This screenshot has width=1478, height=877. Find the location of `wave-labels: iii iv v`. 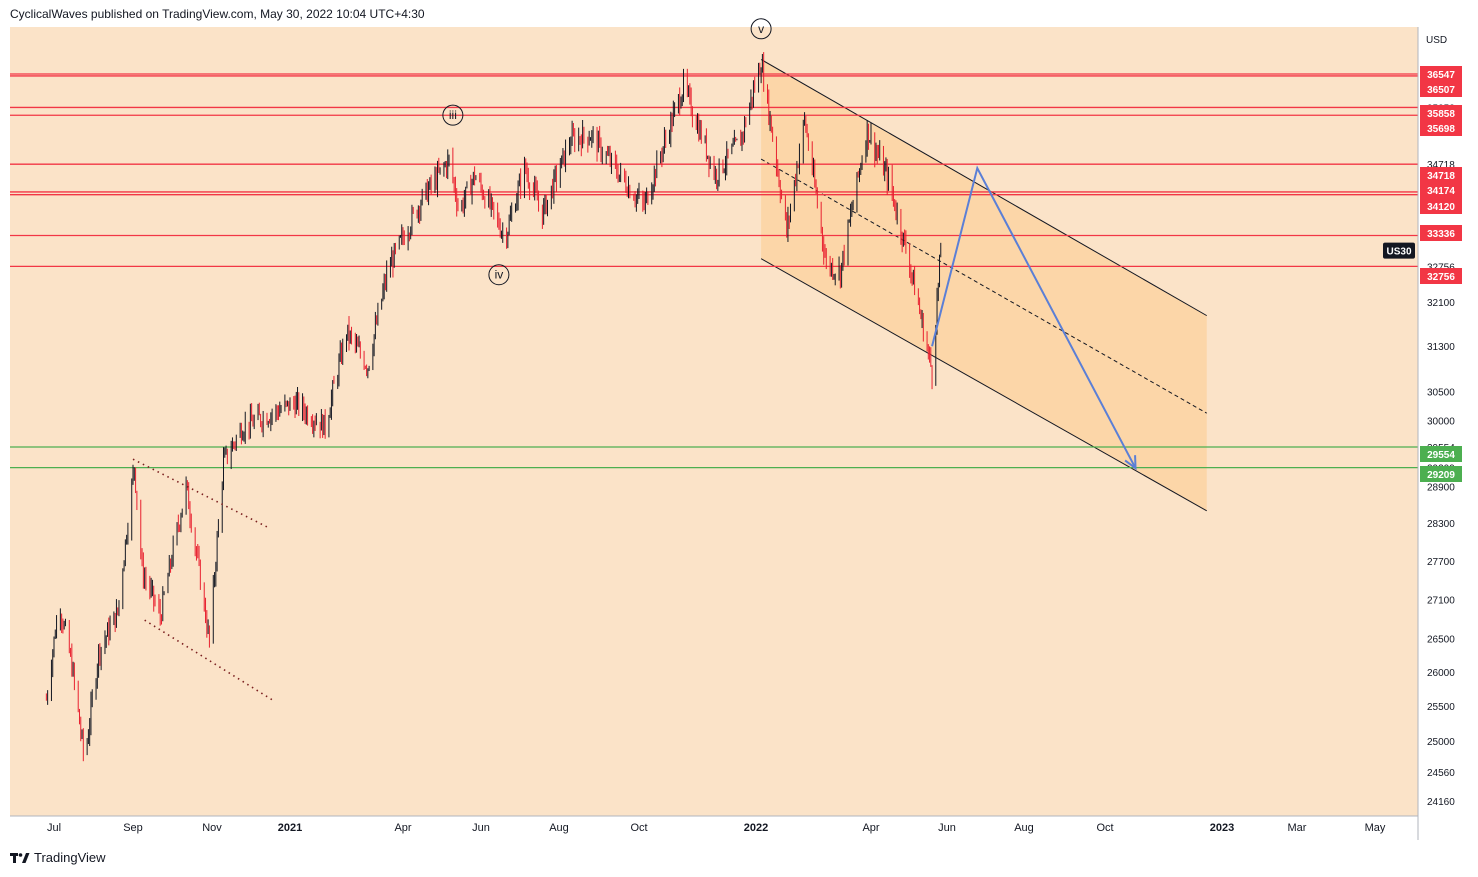

wave-labels: iii iv v is located at coordinates (607, 152).